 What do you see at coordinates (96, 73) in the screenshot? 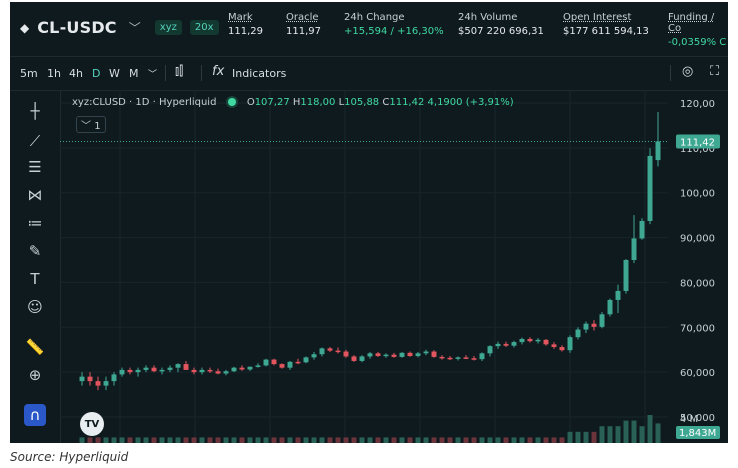
I see `timeframe-d: D` at bounding box center [96, 73].